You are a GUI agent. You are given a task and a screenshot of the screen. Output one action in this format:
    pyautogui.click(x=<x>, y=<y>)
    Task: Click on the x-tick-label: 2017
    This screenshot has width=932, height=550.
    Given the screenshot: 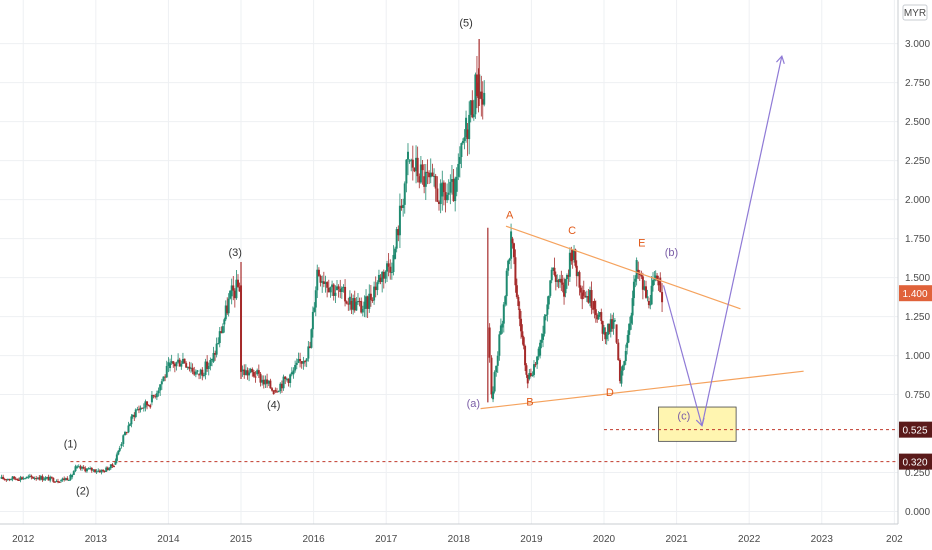 What is the action you would take?
    pyautogui.click(x=386, y=539)
    